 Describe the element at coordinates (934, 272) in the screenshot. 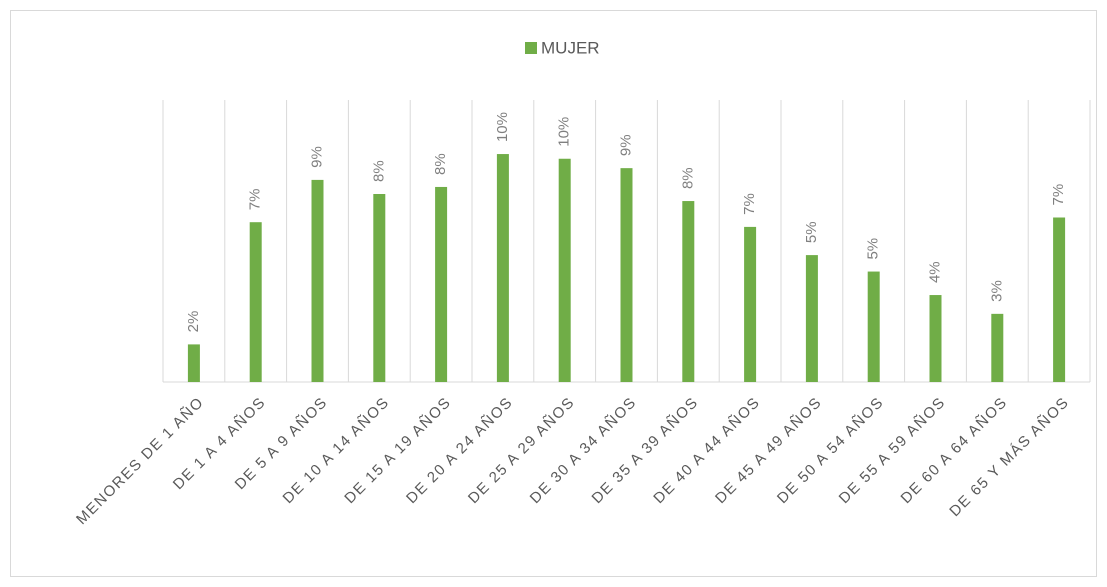

I see `data-label: 4%` at that location.